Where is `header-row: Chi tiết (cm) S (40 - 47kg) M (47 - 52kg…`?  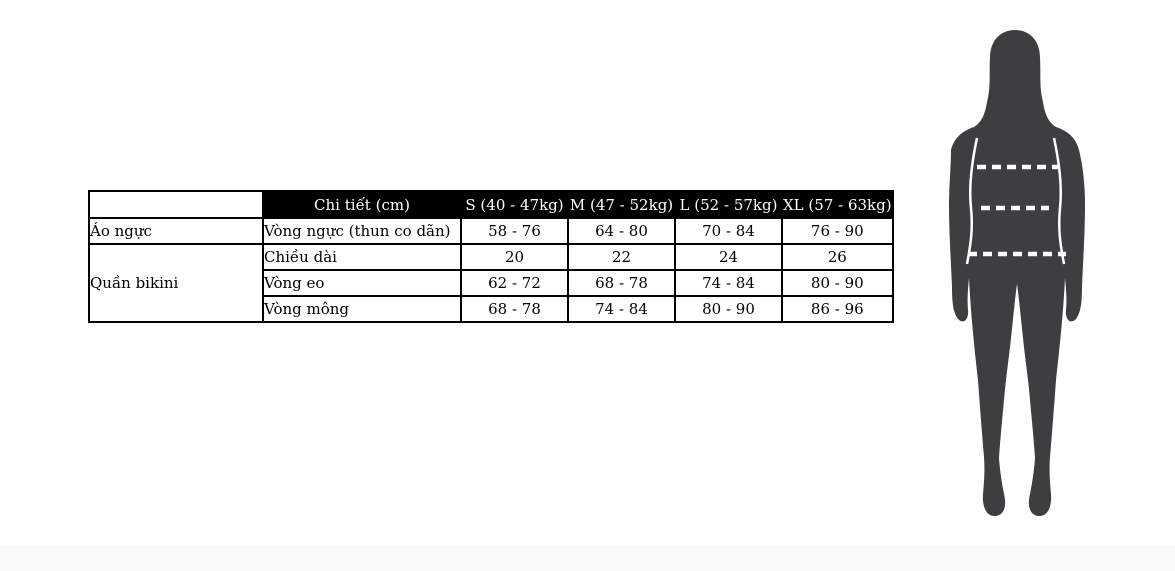 header-row: Chi tiết (cm) S (40 - 47kg) M (47 - 52kg… is located at coordinates (491, 204).